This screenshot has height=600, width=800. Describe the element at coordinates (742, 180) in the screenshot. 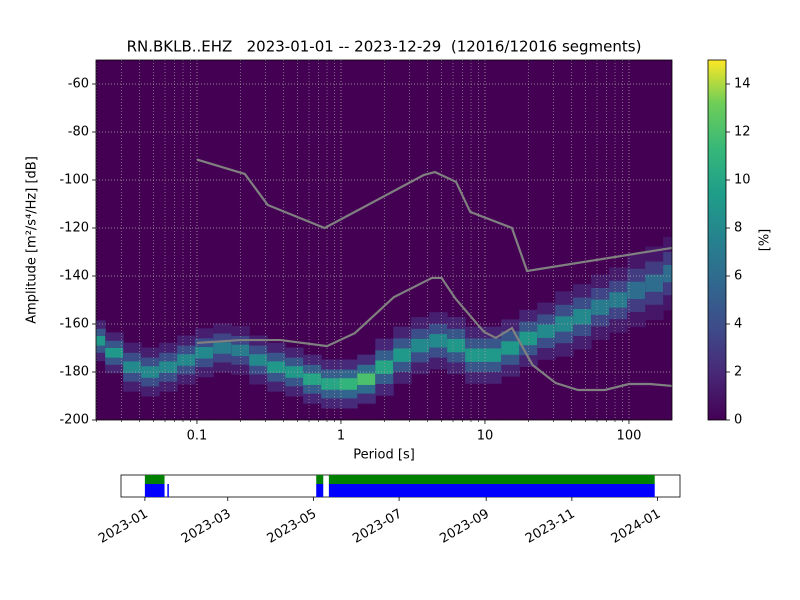

I see `colorbar-tick-label: 10` at that location.